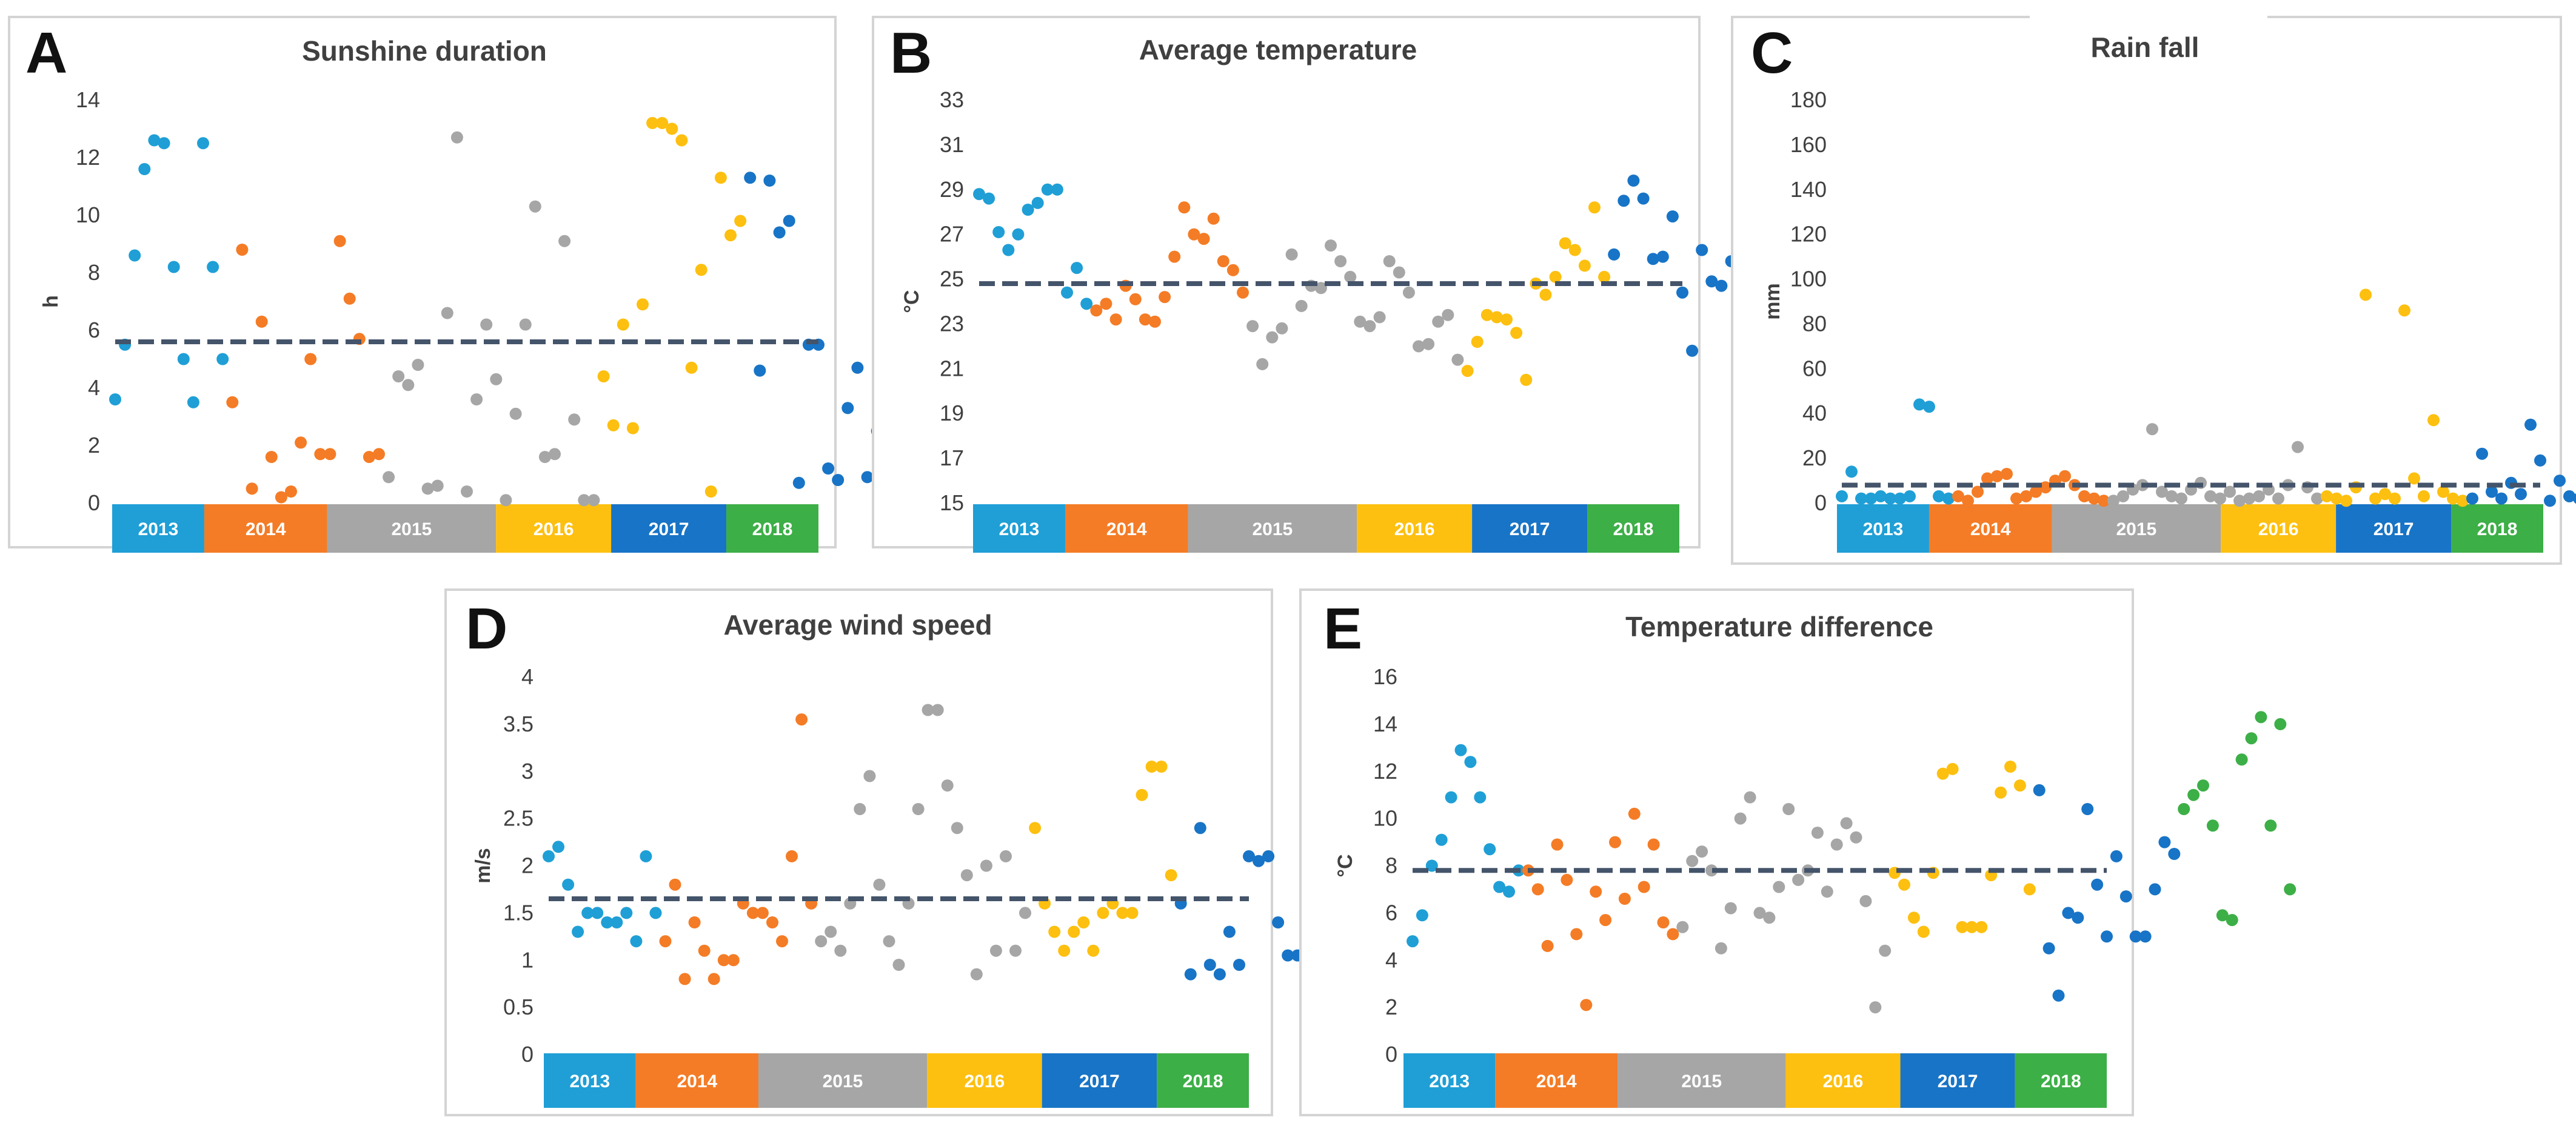 This screenshot has height=1123, width=2576. Describe the element at coordinates (1391, 959) in the screenshot. I see `y-tick-label: 4` at that location.